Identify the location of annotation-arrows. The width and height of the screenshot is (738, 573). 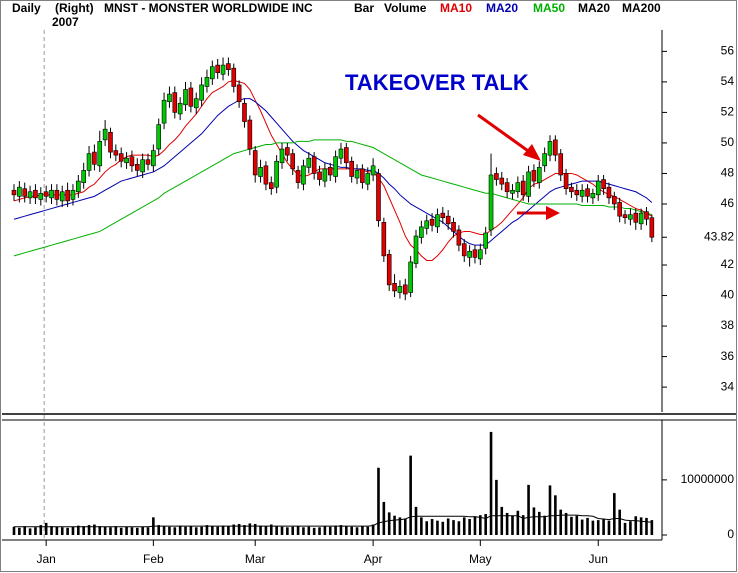
(518, 166).